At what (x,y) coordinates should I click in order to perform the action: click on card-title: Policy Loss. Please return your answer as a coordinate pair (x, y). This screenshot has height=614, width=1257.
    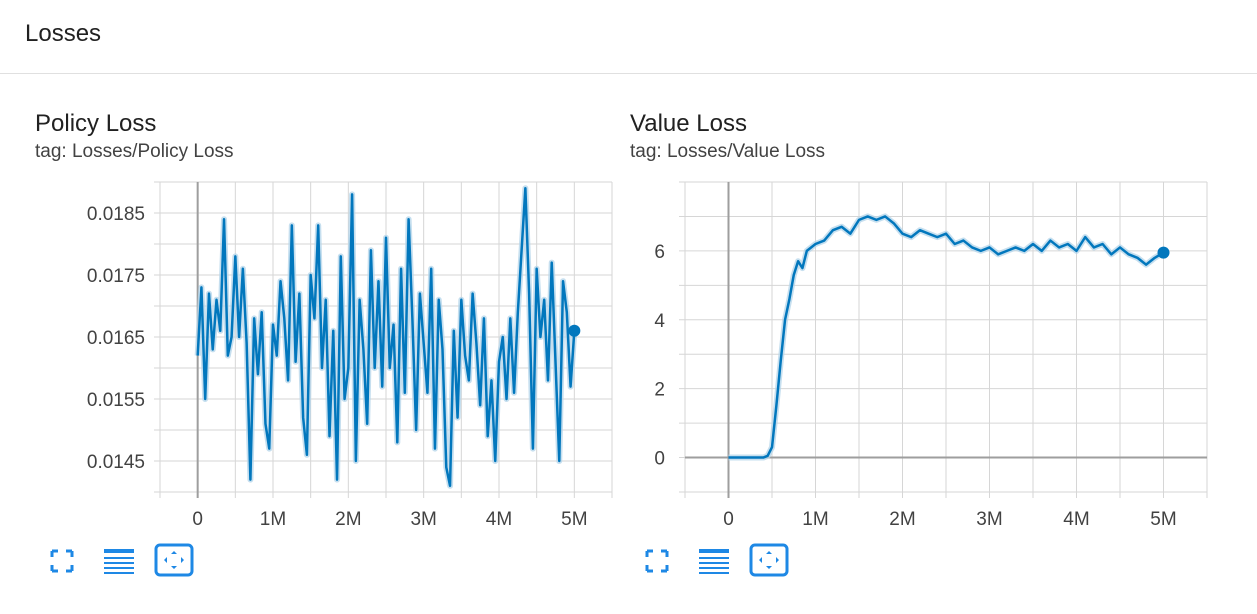
    Looking at the image, I should click on (96, 123).